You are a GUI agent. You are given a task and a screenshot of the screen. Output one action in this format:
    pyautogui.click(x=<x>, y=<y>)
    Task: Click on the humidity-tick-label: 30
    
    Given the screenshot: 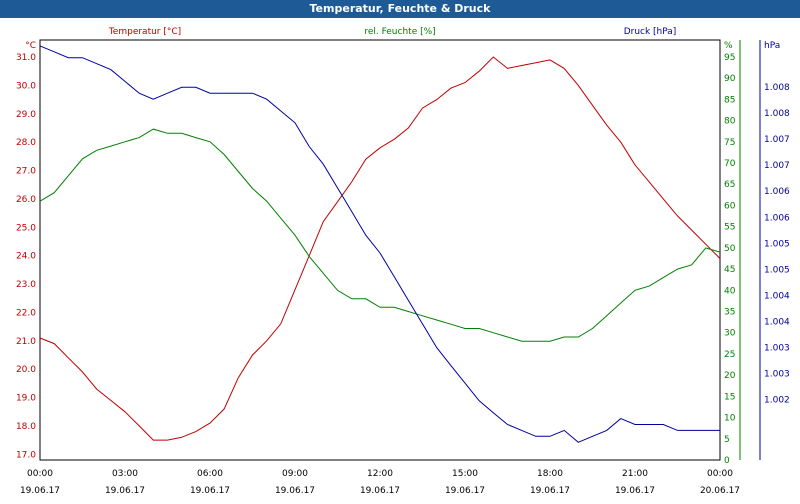 What is the action you would take?
    pyautogui.click(x=730, y=334)
    